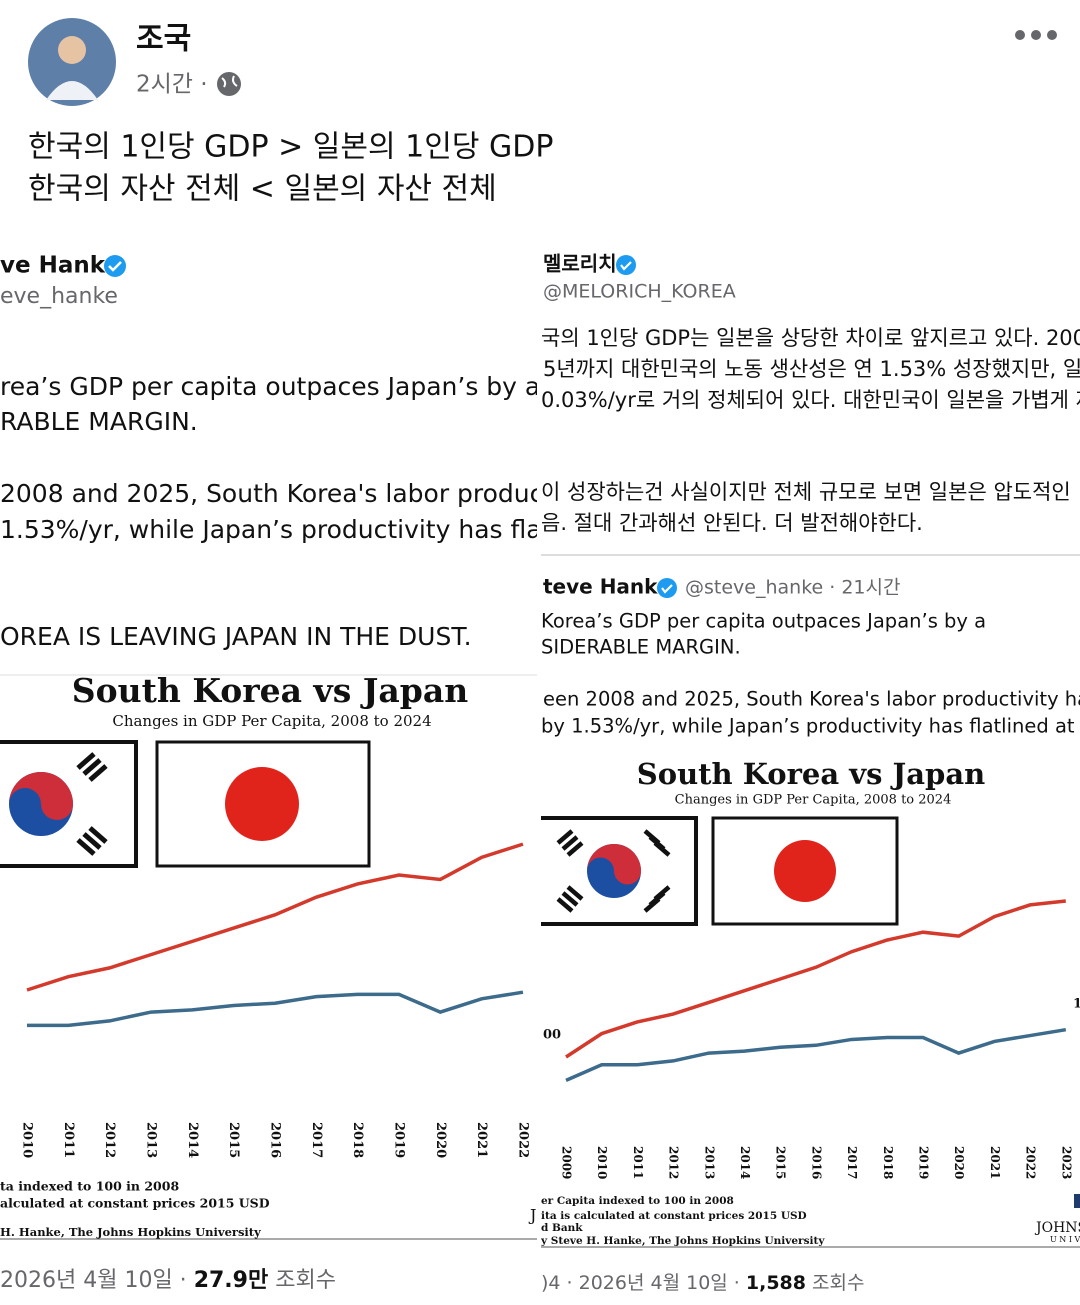 The width and height of the screenshot is (1080, 1305). Describe the element at coordinates (607, 587) in the screenshot. I see `quote-name: teve Hanke` at that location.